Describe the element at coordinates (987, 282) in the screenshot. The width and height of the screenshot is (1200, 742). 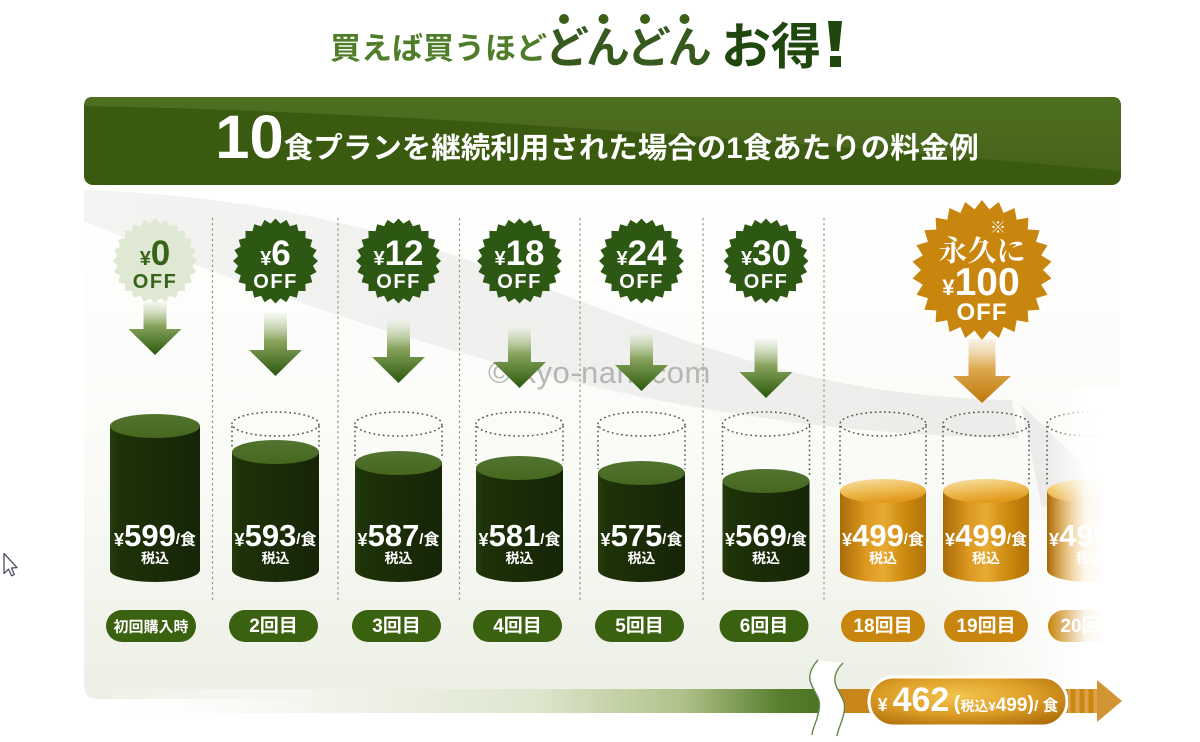
I see `svg-text: 100` at that location.